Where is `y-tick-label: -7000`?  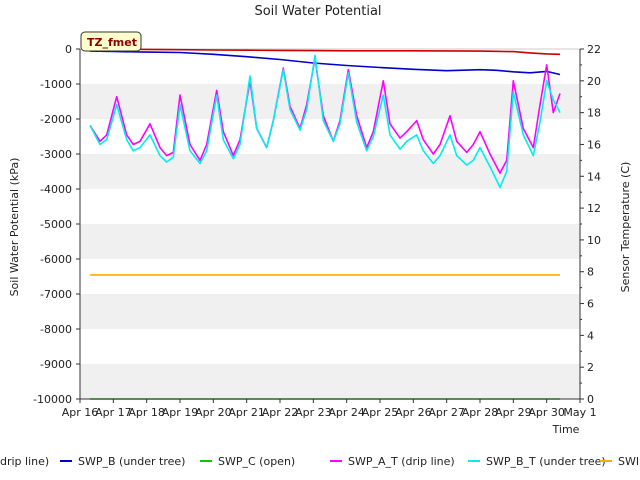 y-tick-label: -7000 is located at coordinates (56, 294).